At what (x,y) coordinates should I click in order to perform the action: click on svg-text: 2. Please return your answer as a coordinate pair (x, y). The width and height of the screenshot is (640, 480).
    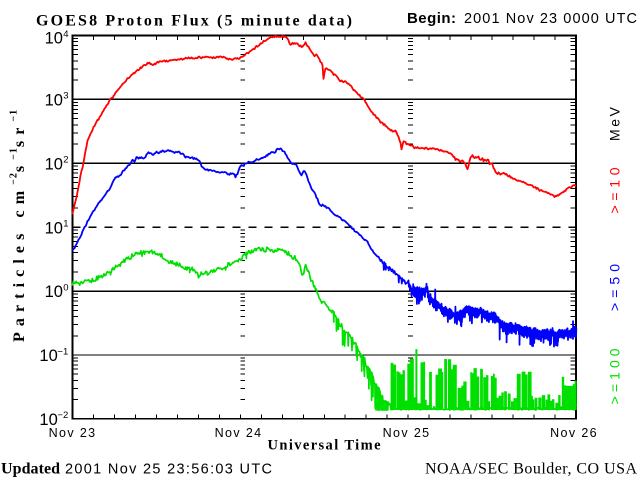
    Looking at the image, I should click on (65, 160).